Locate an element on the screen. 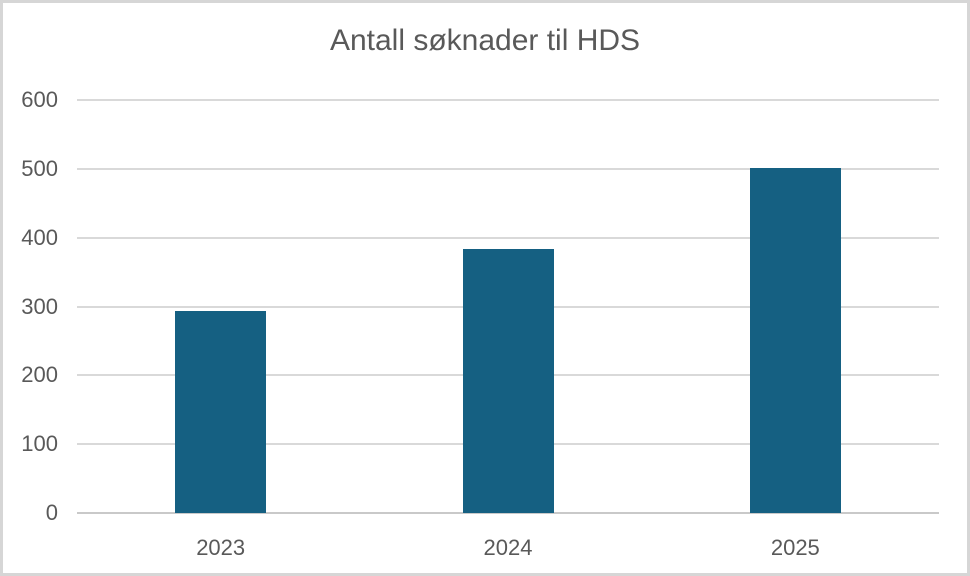 This screenshot has height=576, width=970. y-tick-label-300: 300 is located at coordinates (39, 306).